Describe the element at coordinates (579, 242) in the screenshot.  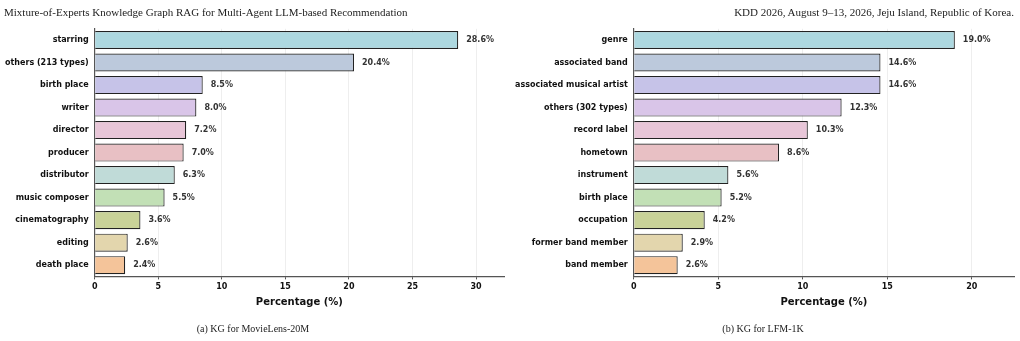
I see `y-tick-label: former band member` at that location.